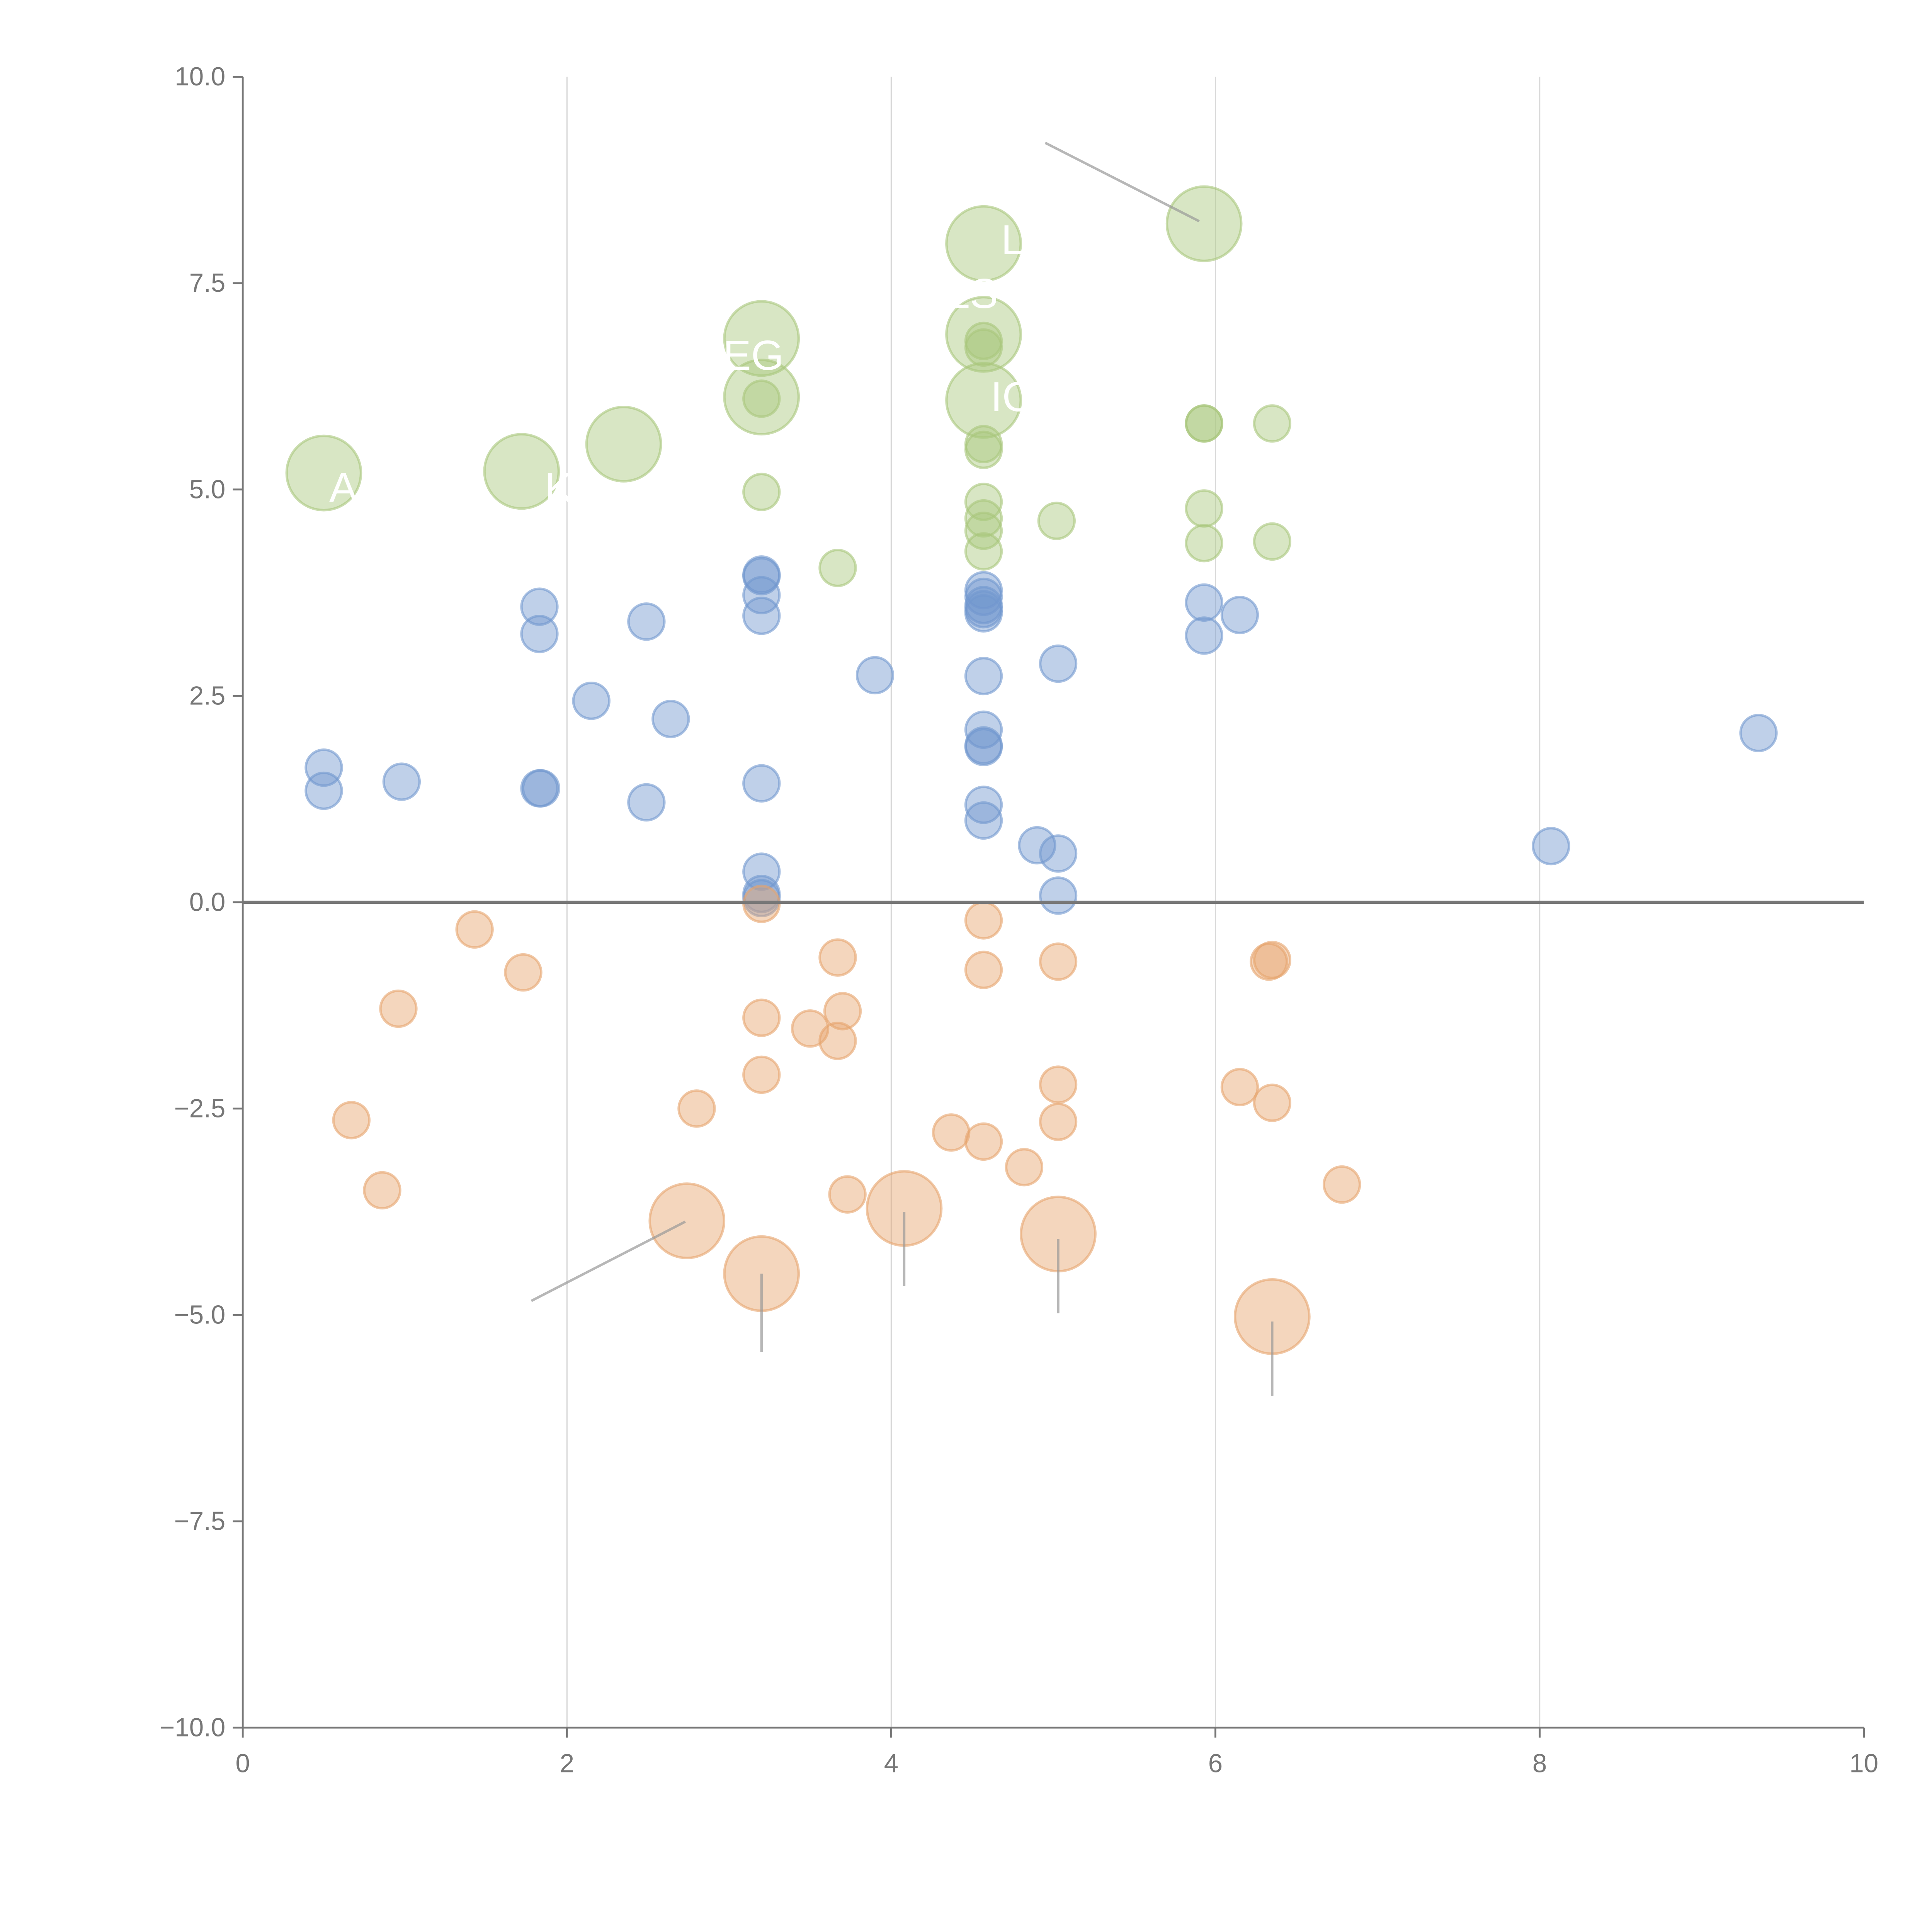  Describe the element at coordinates (682, 364) in the screenshot. I see `point-labels: A K EG LSL IO` at that location.